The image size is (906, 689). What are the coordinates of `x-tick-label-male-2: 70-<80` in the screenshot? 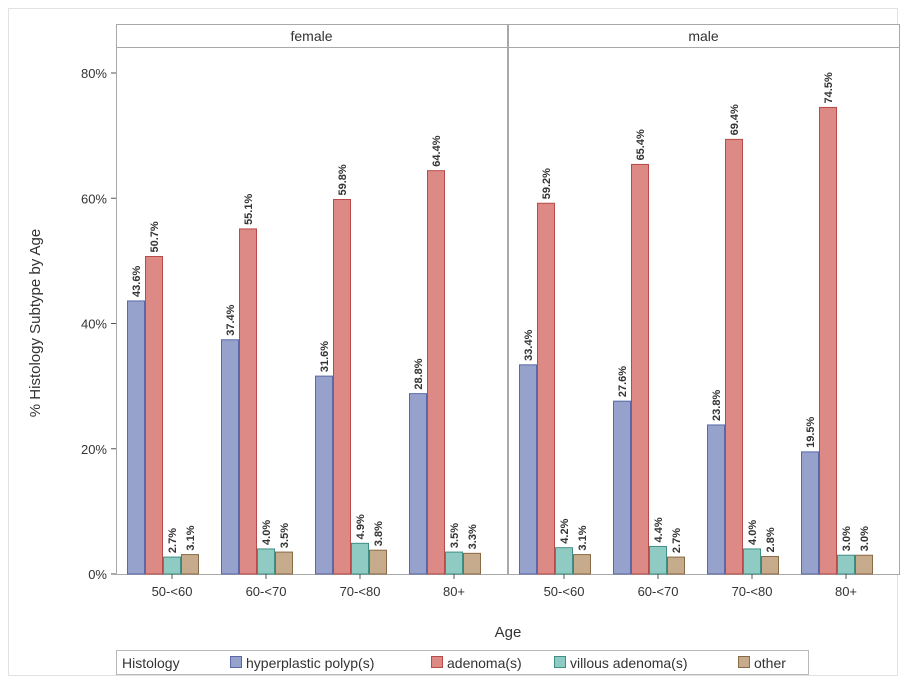 It's located at (752, 591).